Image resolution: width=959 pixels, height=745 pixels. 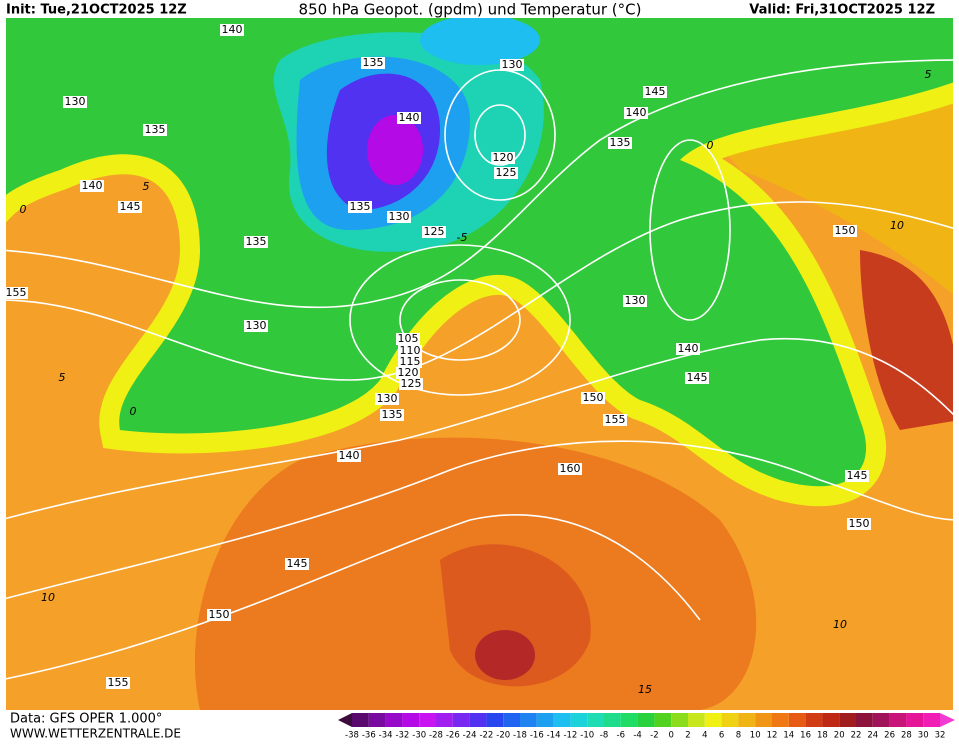 I want to click on temperature-label: 10, so click(x=840, y=624).